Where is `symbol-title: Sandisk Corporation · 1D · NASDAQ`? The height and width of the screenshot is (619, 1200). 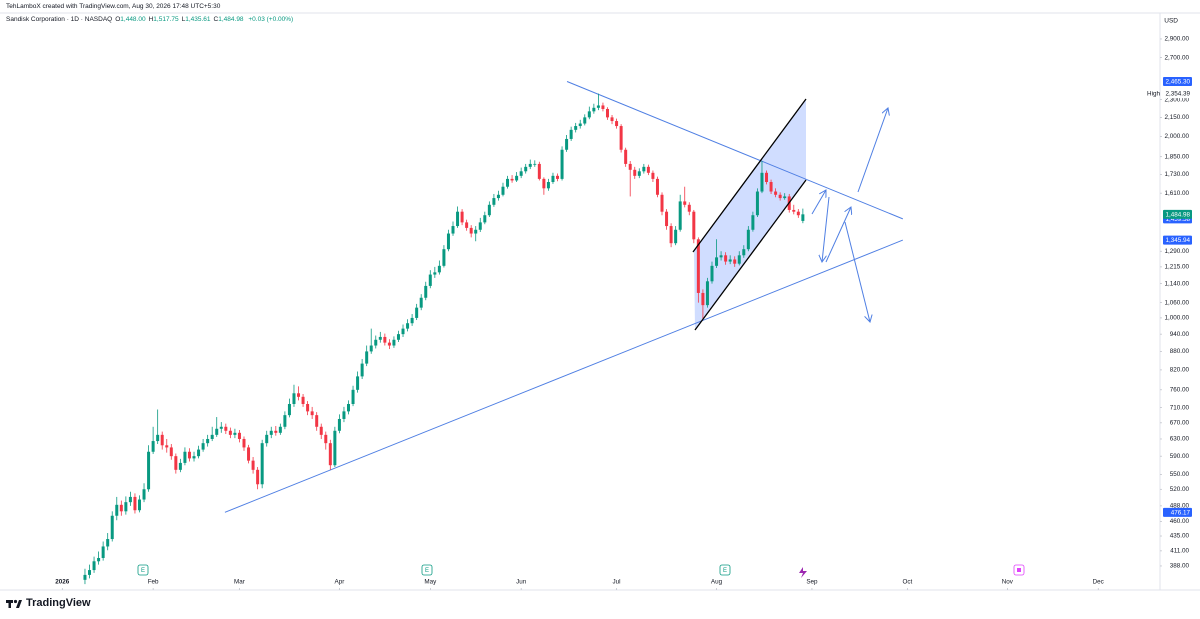 symbol-title: Sandisk Corporation · 1D · NASDAQ is located at coordinates (59, 19).